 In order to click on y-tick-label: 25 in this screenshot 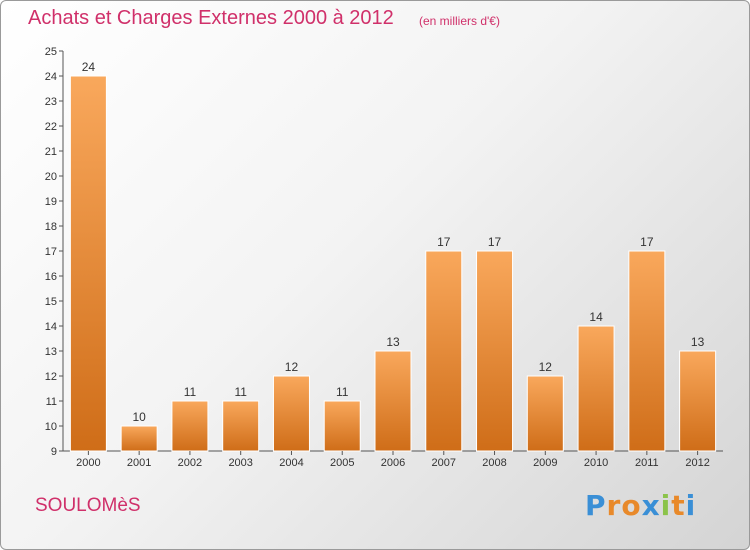, I will do `click(51, 52)`.